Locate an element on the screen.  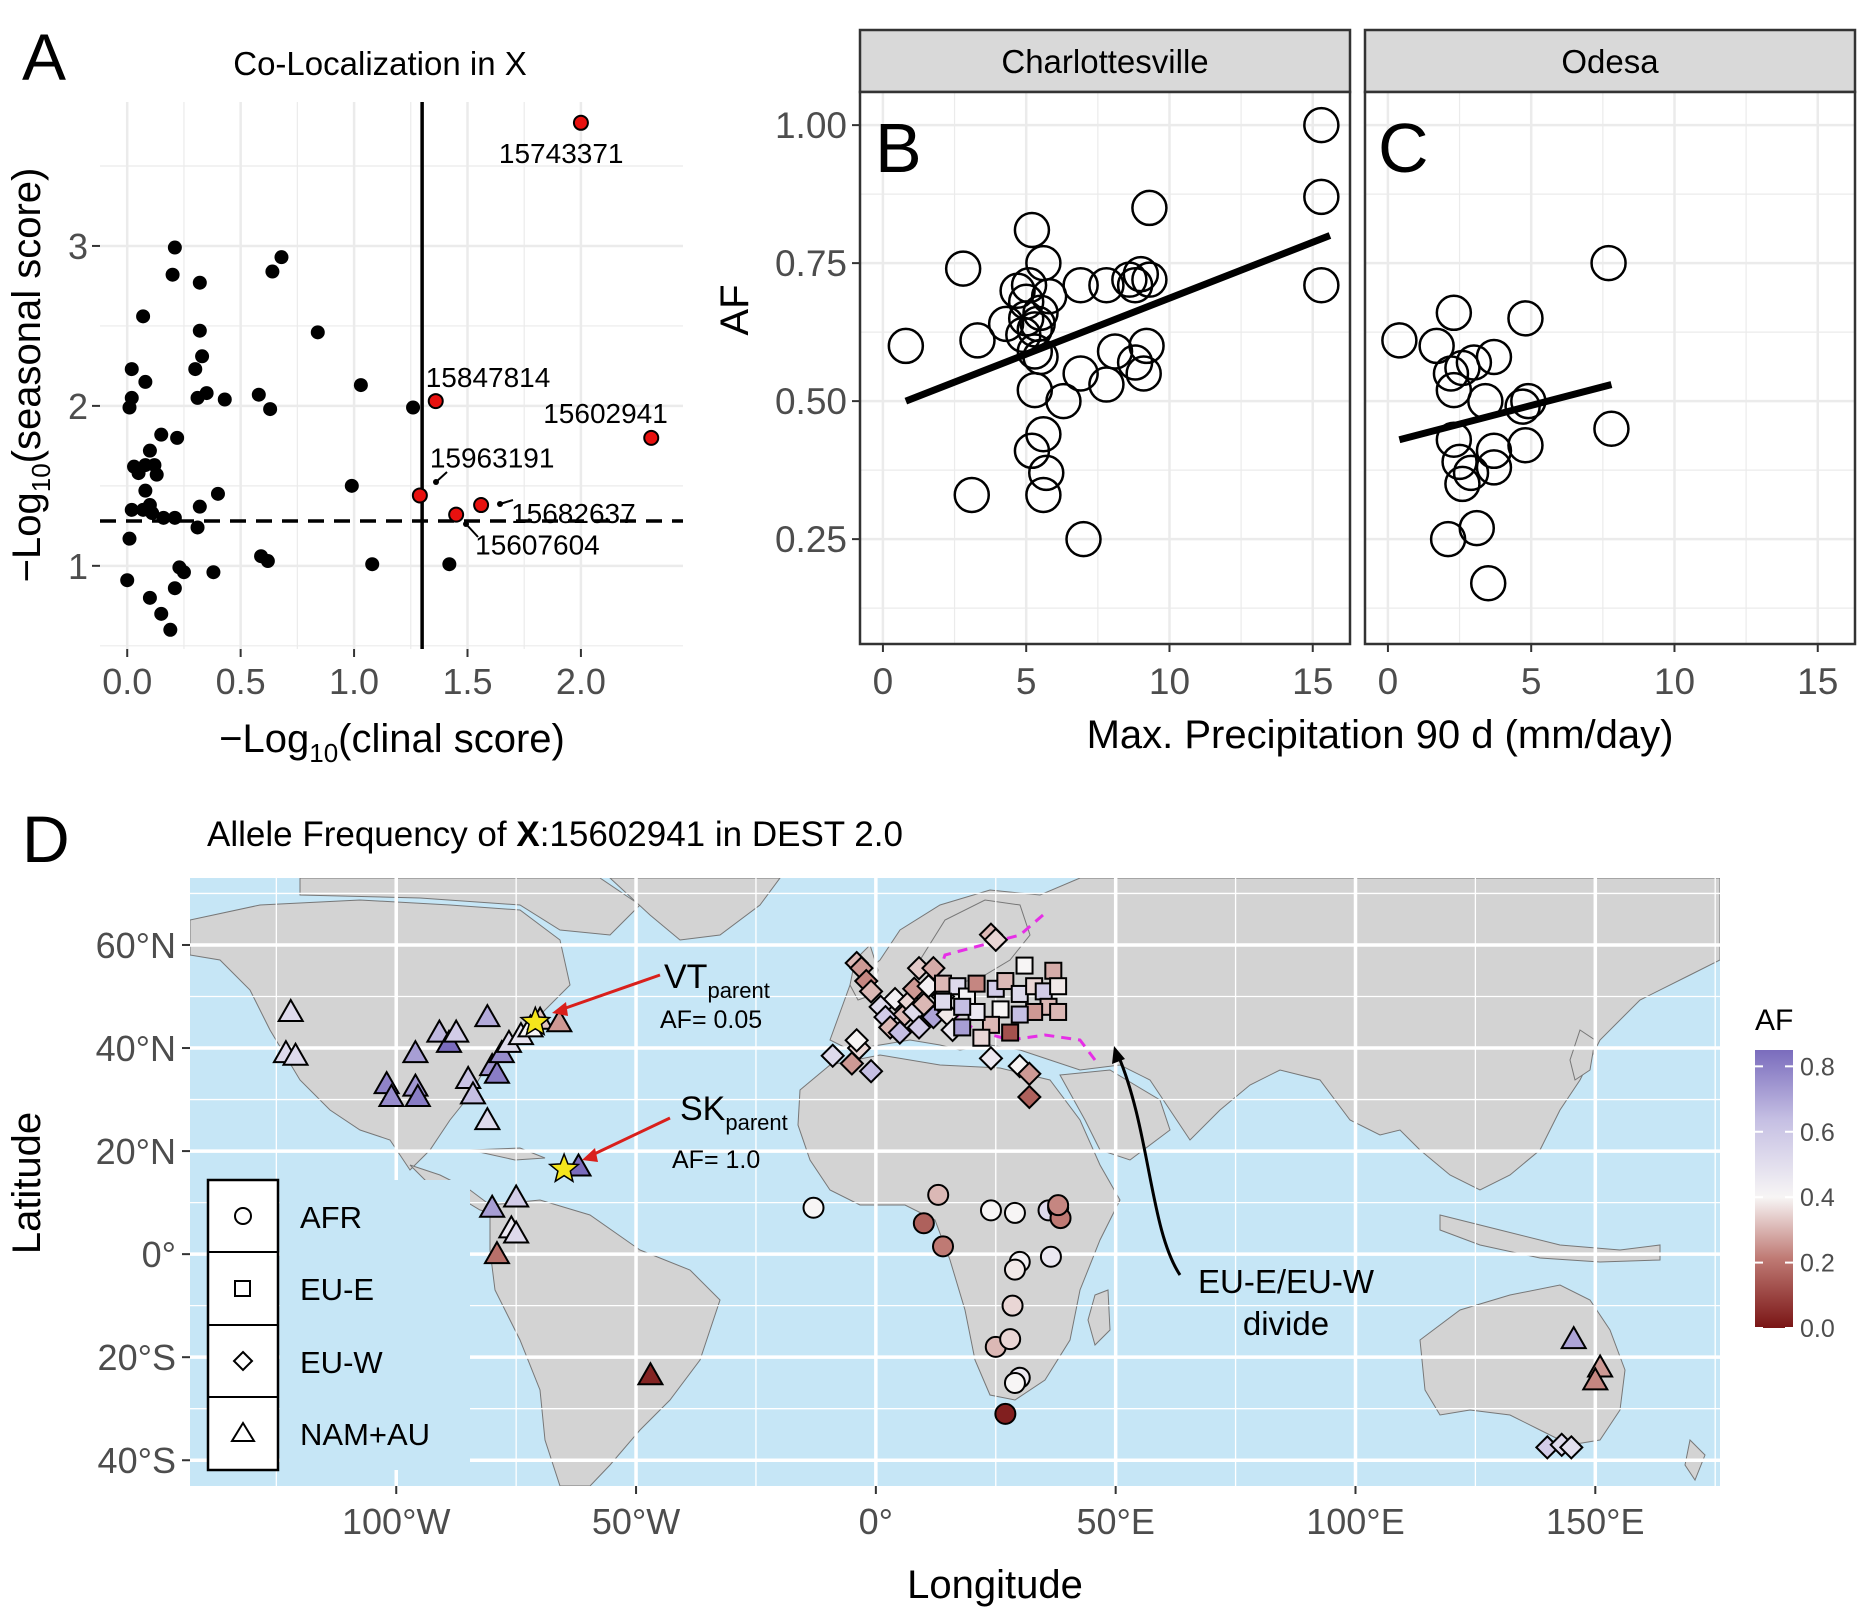
x-tick-label: 0.0 is located at coordinates (127, 681).